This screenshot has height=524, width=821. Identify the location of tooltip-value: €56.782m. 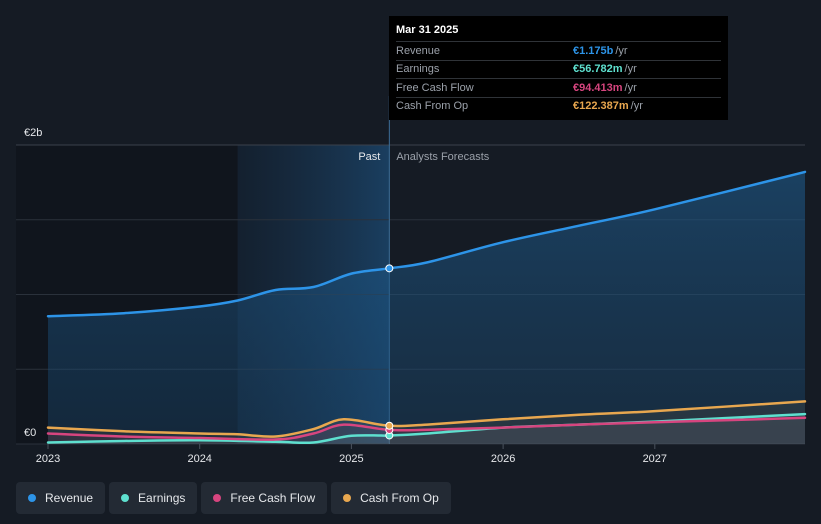
(598, 69).